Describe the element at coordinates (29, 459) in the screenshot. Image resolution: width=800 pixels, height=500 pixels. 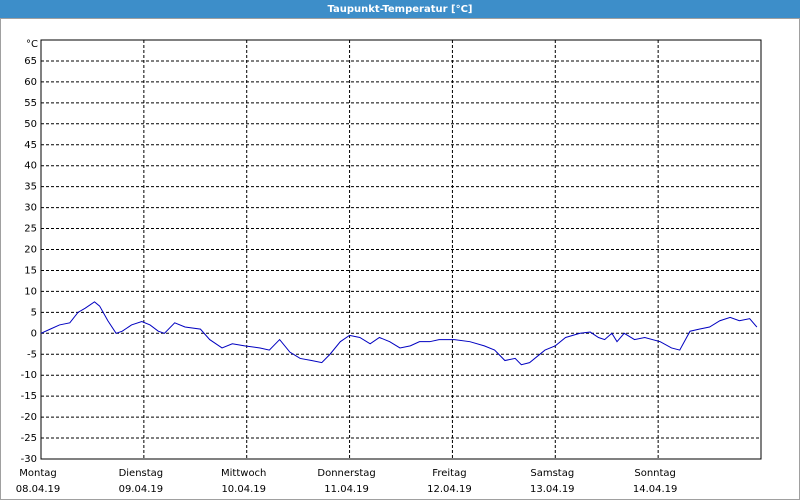
I see `y-tick-label: -30` at that location.